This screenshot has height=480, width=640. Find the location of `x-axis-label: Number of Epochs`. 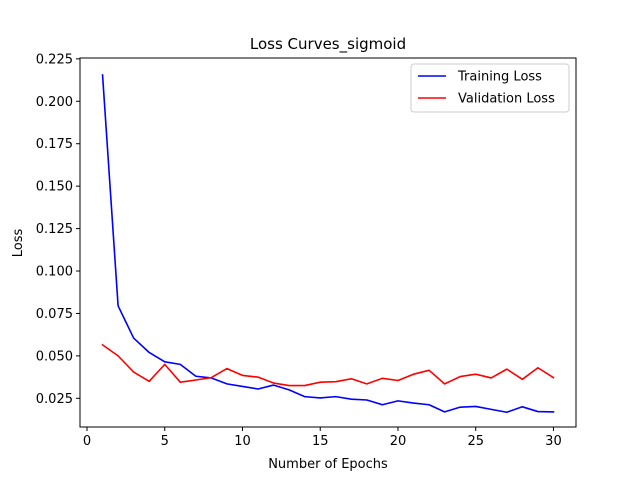

x-axis-label: Number of Epochs is located at coordinates (328, 464).